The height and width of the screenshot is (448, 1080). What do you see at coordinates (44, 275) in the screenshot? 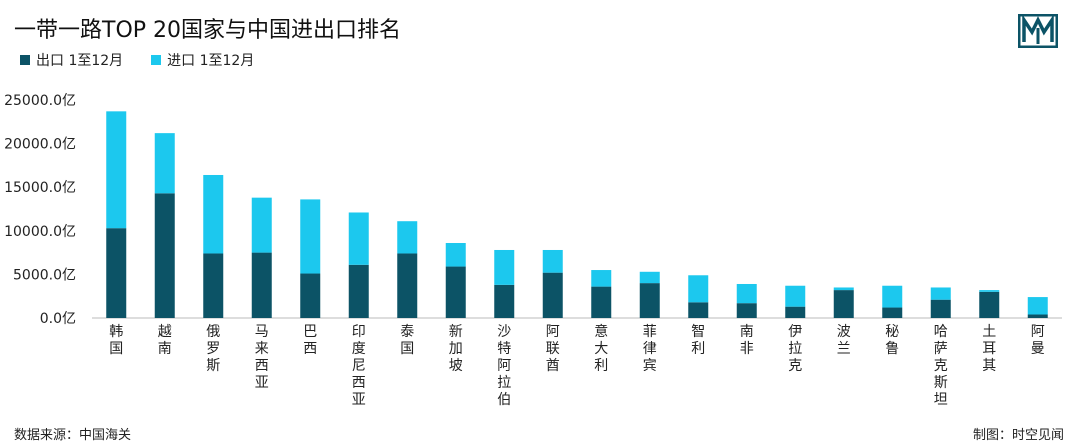
I see `y-tick-label: 5000.0亿` at bounding box center [44, 275].